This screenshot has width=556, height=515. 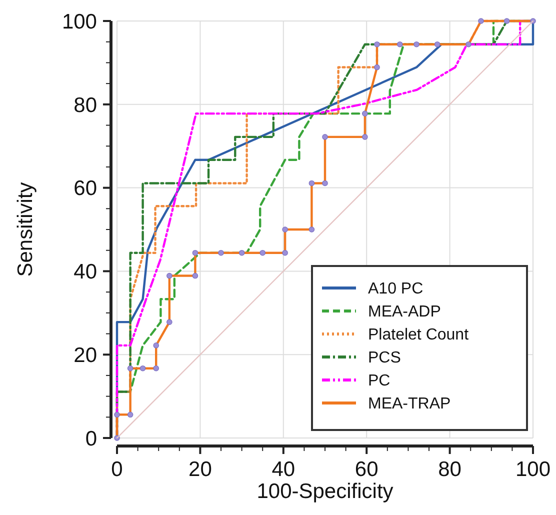 I want to click on x-tick-label: 20, so click(x=200, y=469).